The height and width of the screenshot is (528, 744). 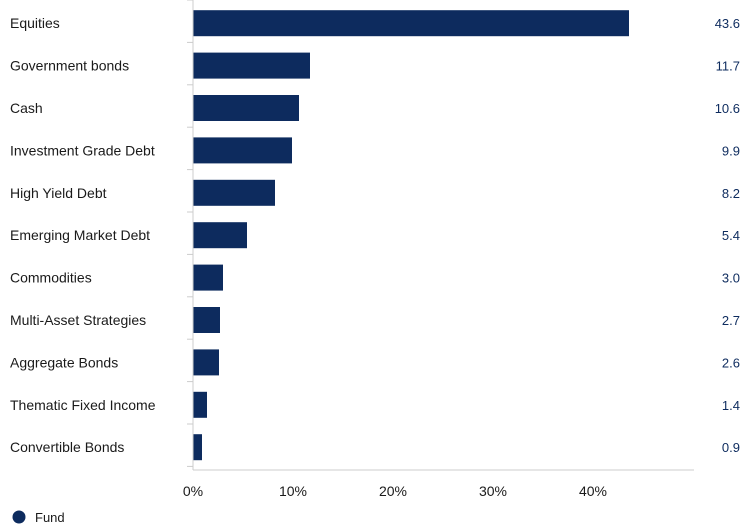 What do you see at coordinates (197, 447) in the screenshot?
I see `bar-convertible-bonds` at bounding box center [197, 447].